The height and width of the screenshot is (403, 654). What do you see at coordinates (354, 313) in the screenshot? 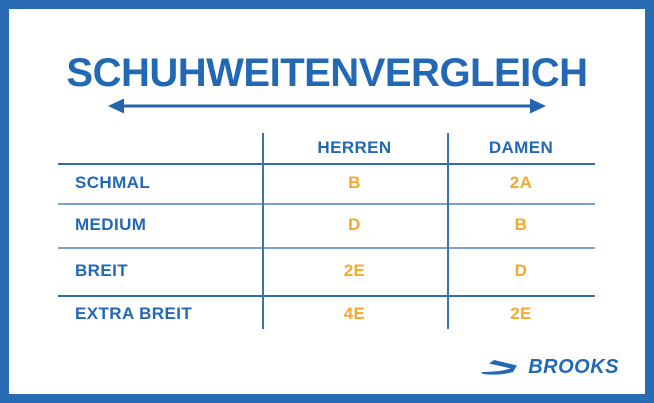
I see `value-extra-breit-herren: 4E` at bounding box center [354, 313].